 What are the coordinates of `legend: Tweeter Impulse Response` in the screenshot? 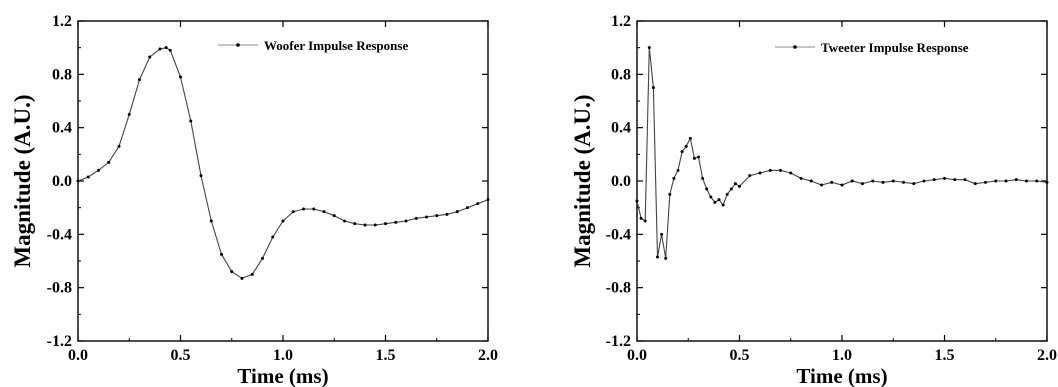 It's located at (872, 47).